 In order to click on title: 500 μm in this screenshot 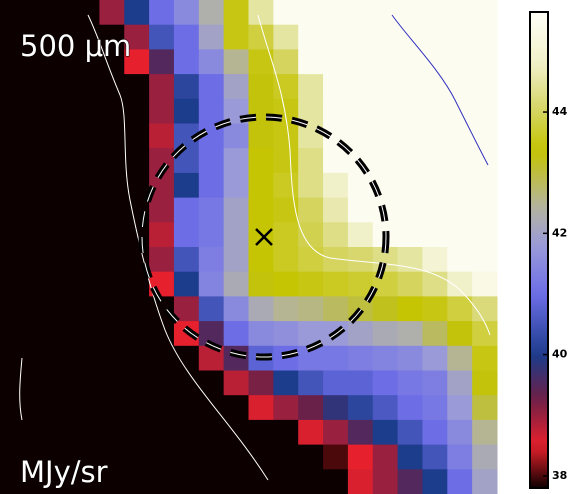, I will do `click(75, 46)`.